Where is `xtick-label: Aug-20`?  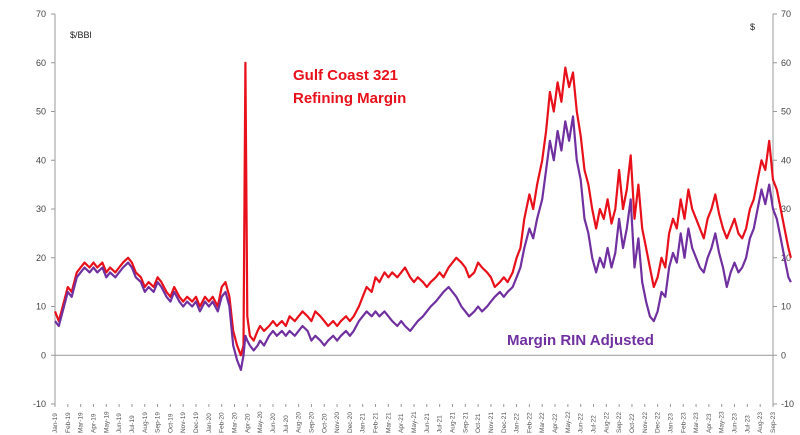 xtick-label: Aug-20 is located at coordinates (299, 422).